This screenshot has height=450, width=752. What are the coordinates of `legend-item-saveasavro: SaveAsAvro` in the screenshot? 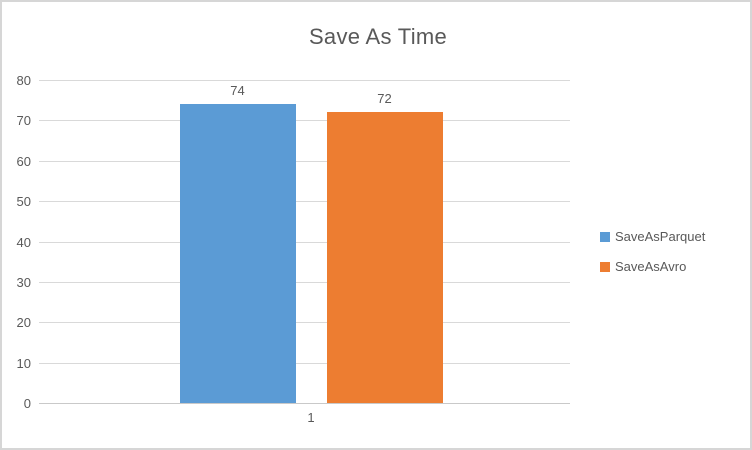 It's located at (652, 266).